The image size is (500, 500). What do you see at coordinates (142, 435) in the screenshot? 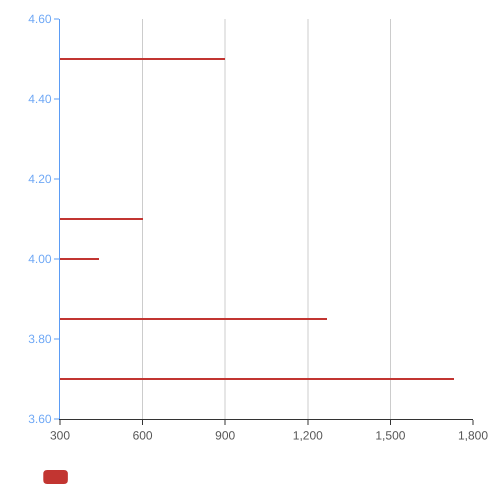
I see `x-tick-label: 600` at bounding box center [142, 435].